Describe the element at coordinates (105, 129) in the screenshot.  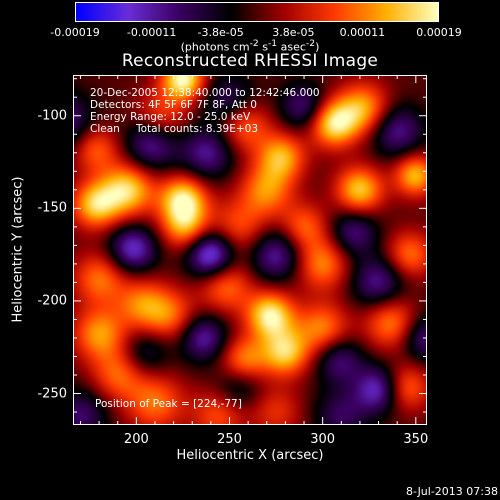
I see `annotation-clean: Clean` at that location.